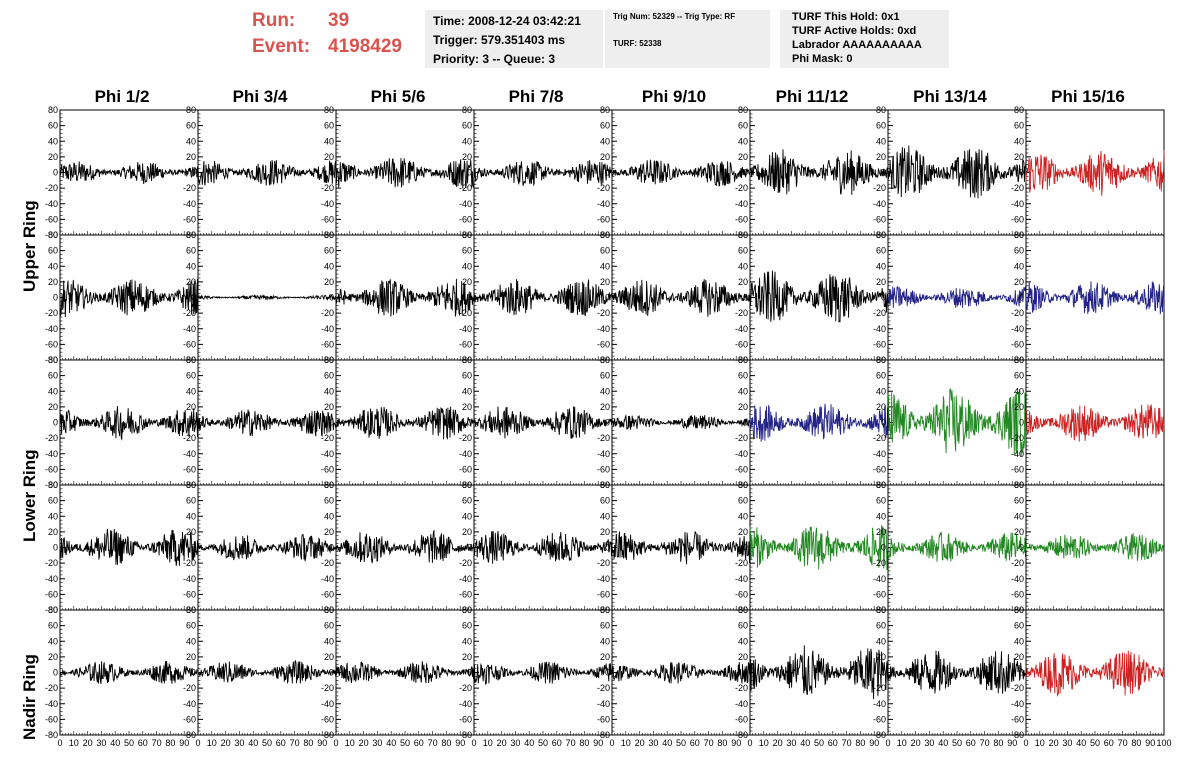 This screenshot has width=1196, height=772. Describe the element at coordinates (267, 671) in the screenshot. I see `waveform-r4-c1` at that location.